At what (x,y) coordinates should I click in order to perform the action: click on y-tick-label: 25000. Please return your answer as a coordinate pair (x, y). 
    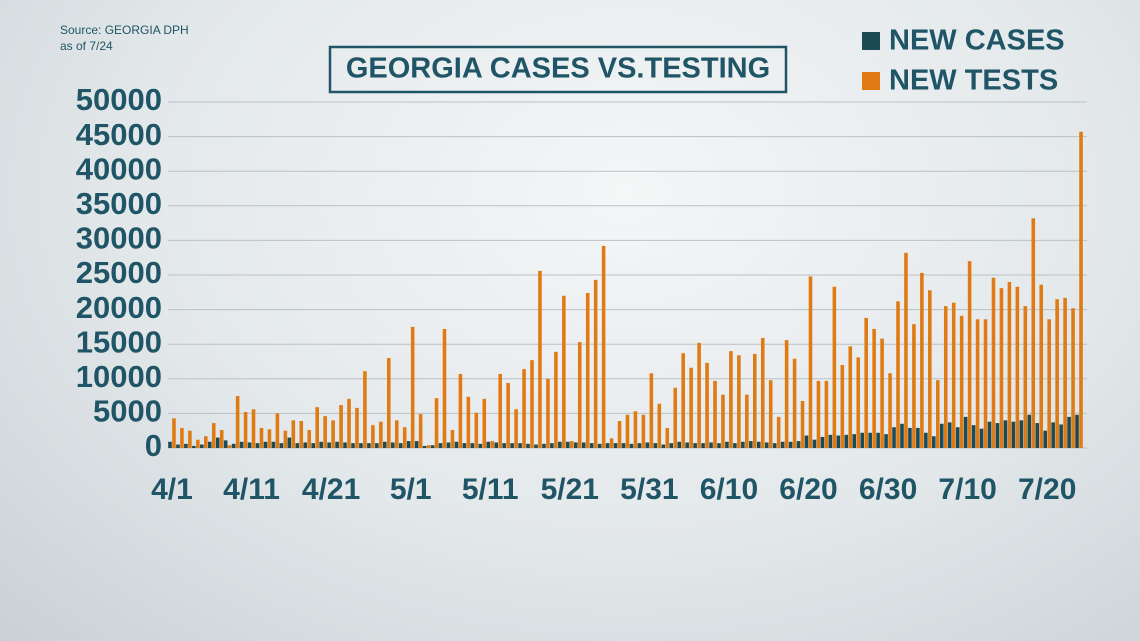
    Looking at the image, I should click on (119, 272).